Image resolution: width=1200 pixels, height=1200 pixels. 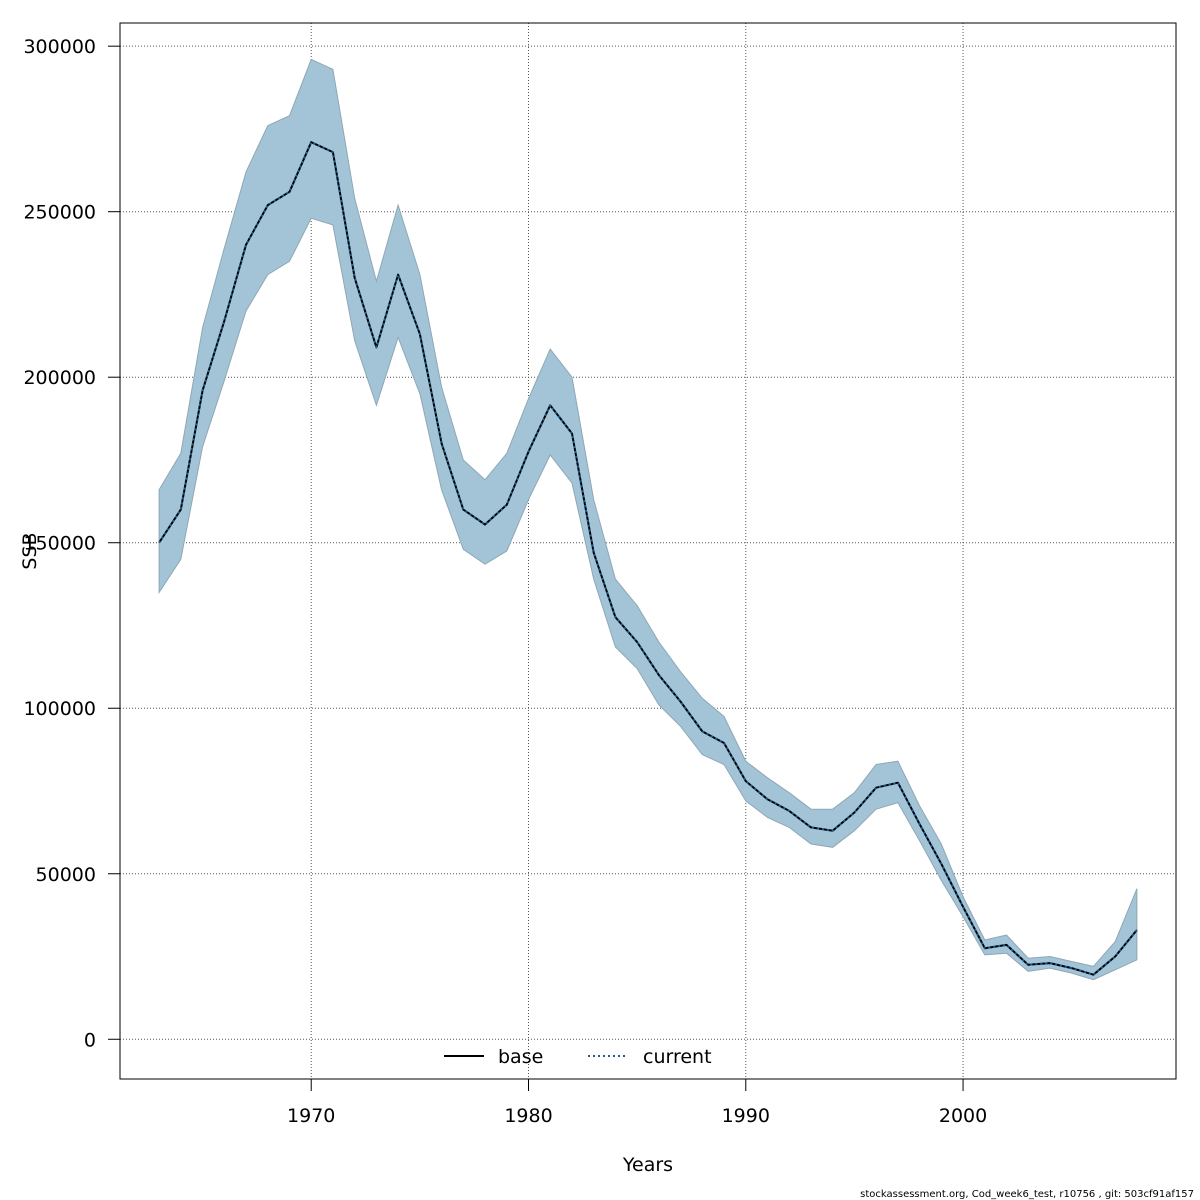 I want to click on legend: base current, so click(x=578, y=1057).